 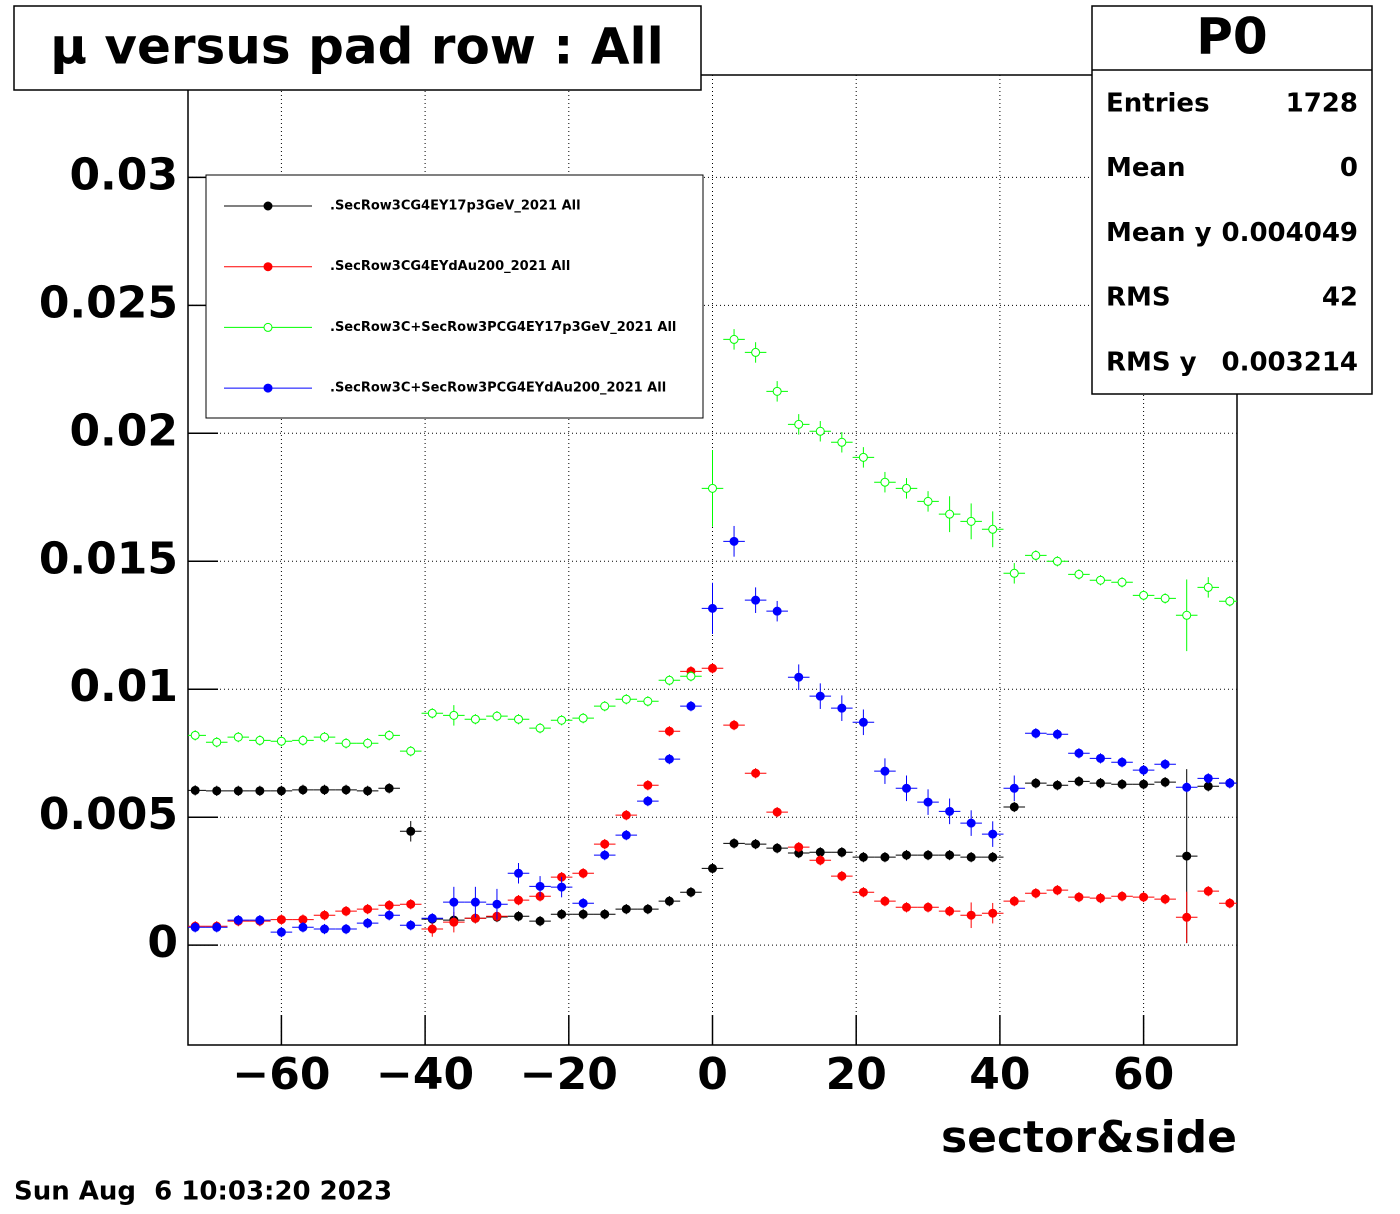 I want to click on stats-value: 0.004049, so click(x=1289, y=233).